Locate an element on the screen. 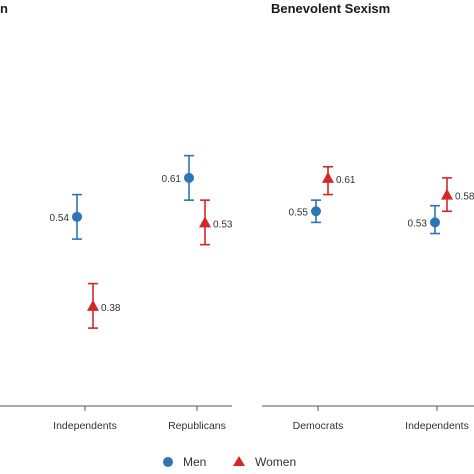  legend: Men Women is located at coordinates (229, 462).